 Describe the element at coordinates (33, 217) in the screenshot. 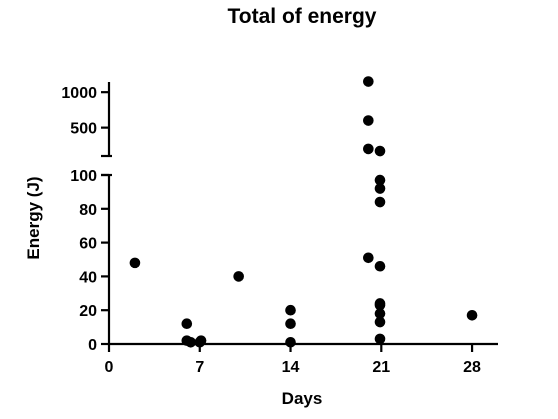

I see `y-axis-label: Energy (J)` at that location.